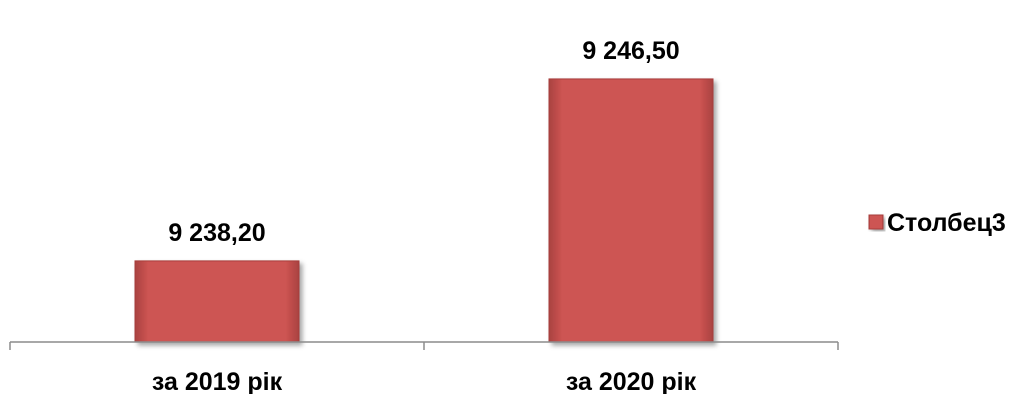 This screenshot has width=1032, height=394. I want to click on legend: Столбец3, so click(937, 223).